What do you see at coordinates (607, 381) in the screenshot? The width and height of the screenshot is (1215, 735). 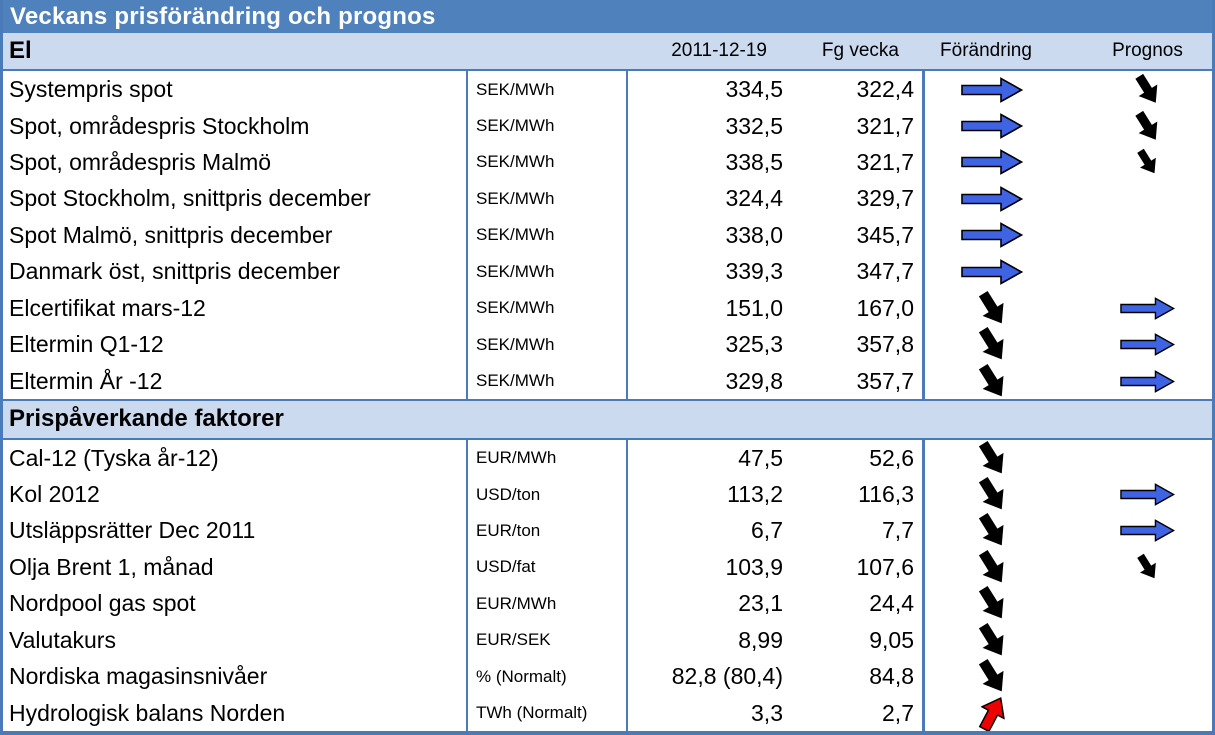 I see `table-row: Eltermin År -12 SEK/MWh 329,8 357,7` at bounding box center [607, 381].